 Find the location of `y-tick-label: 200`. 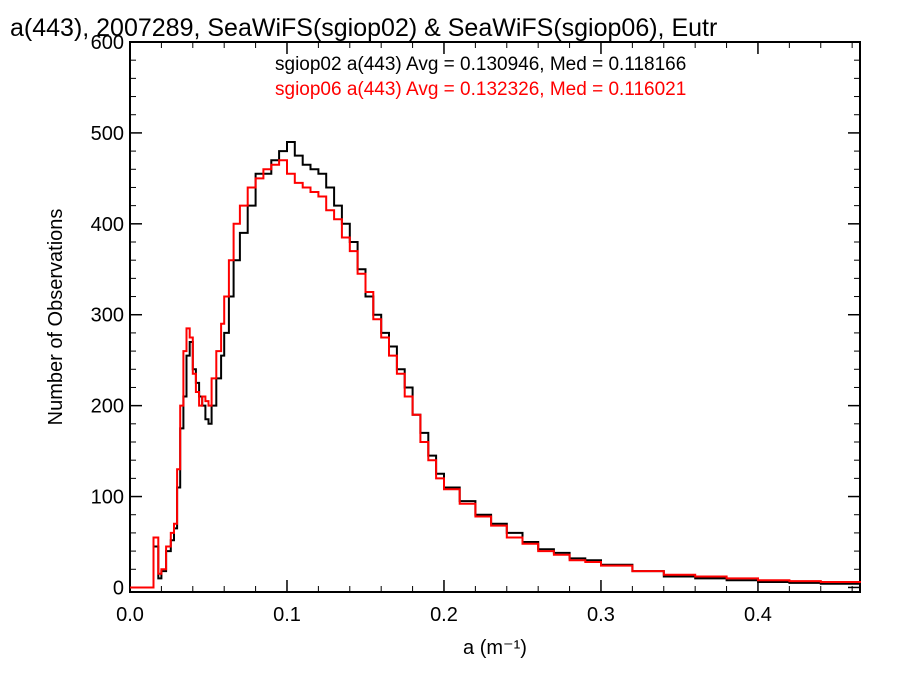

y-tick-label: 200 is located at coordinates (107, 407).